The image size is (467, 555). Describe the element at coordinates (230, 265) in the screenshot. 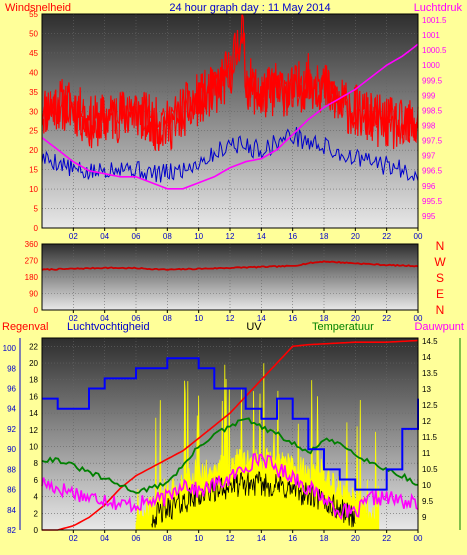

I see `series-wind-direction` at that location.